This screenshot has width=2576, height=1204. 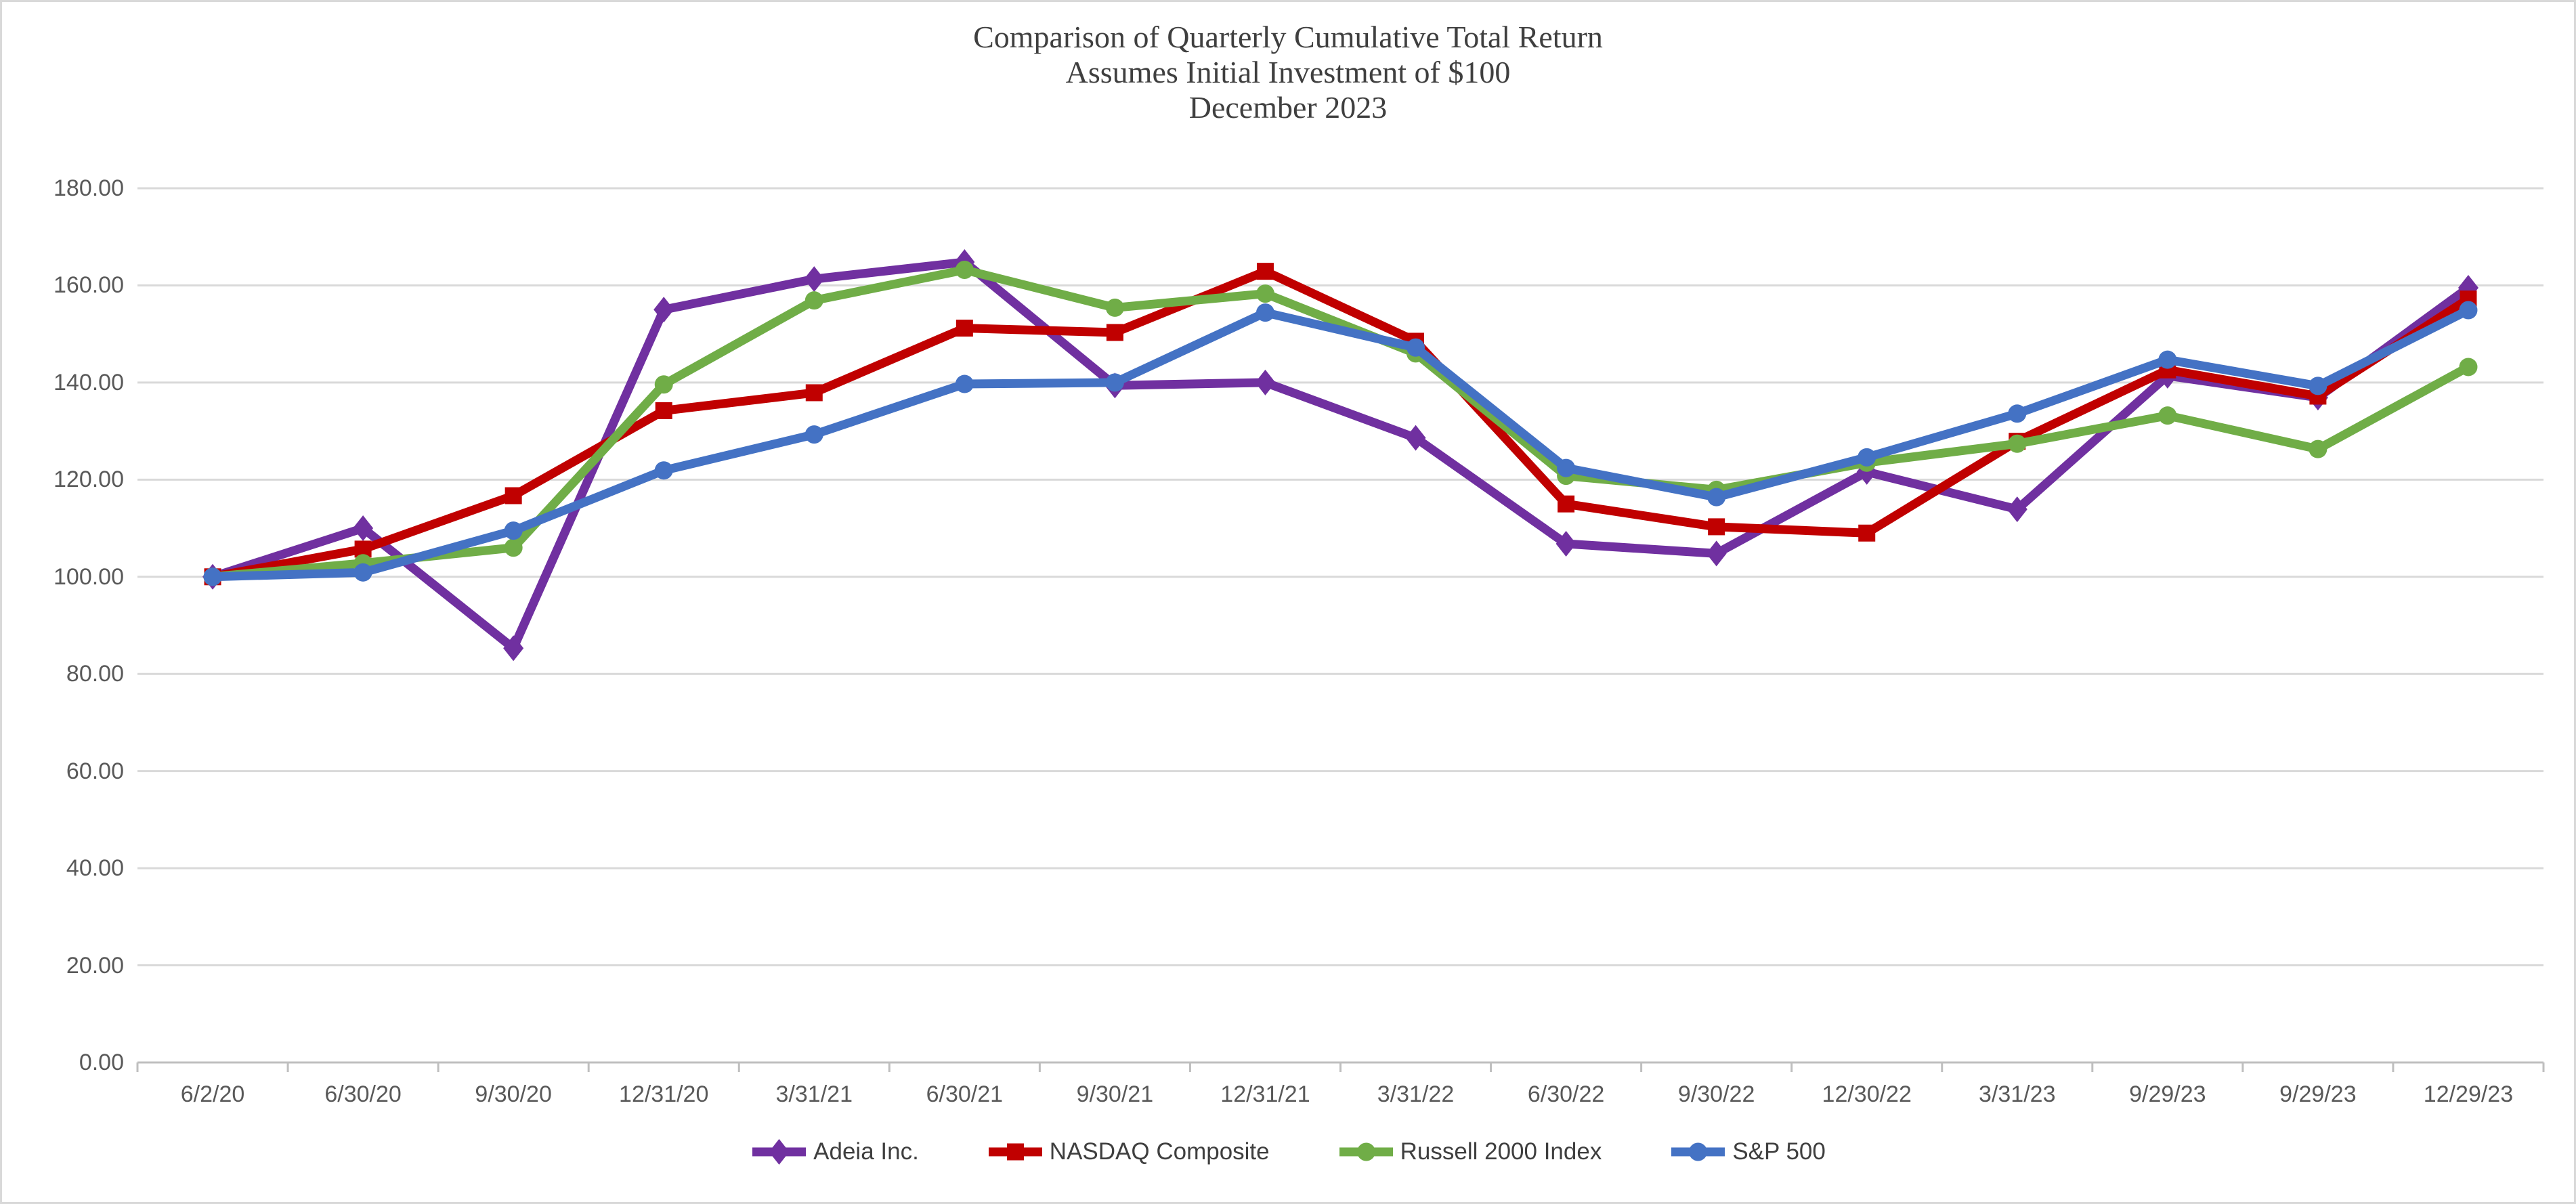 I want to click on x-axis-category-label: 12/29/23, so click(x=2468, y=1094).